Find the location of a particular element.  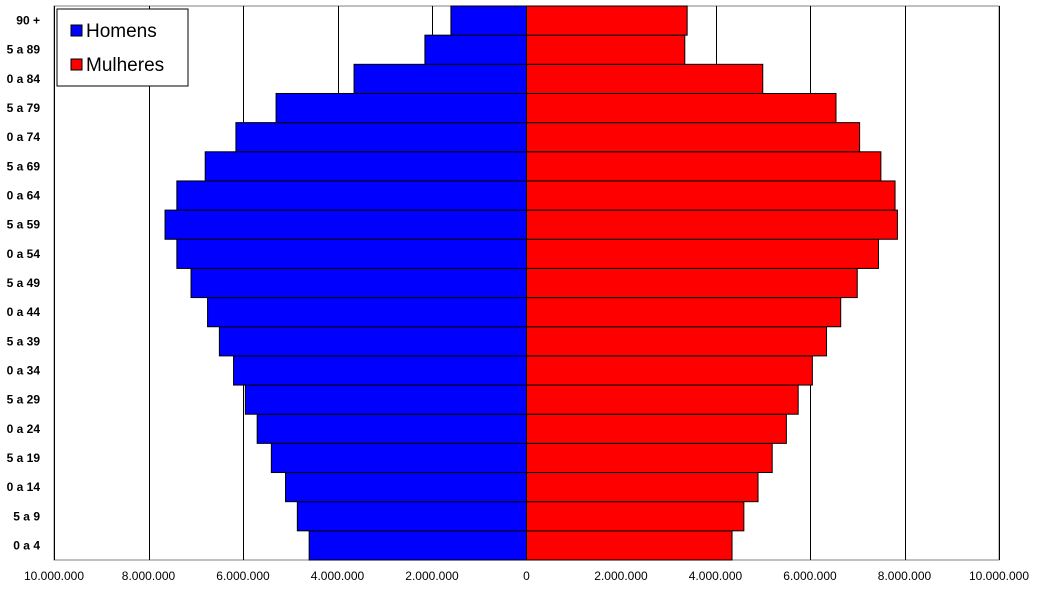

y-tick-label: 5 a 69 is located at coordinates (24, 166).